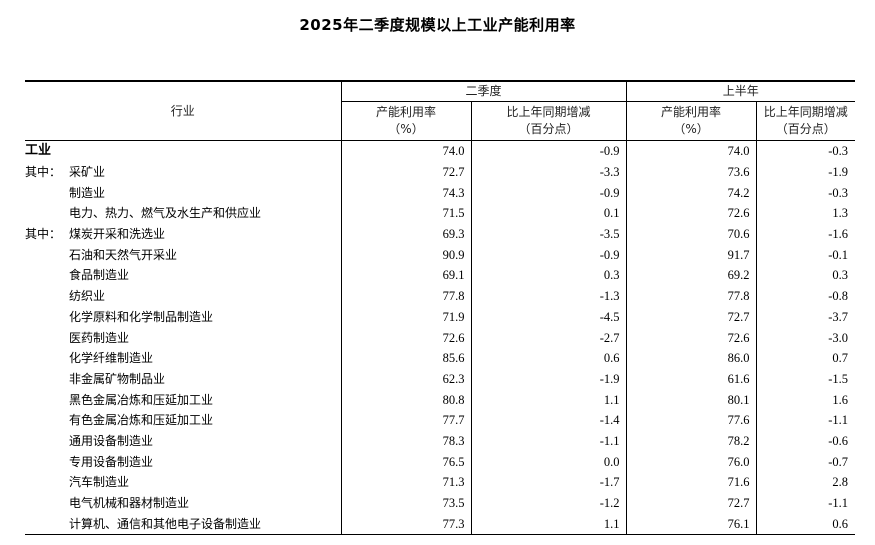 This screenshot has width=875, height=545. I want to click on q2-change-cell: 0.1, so click(548, 213).